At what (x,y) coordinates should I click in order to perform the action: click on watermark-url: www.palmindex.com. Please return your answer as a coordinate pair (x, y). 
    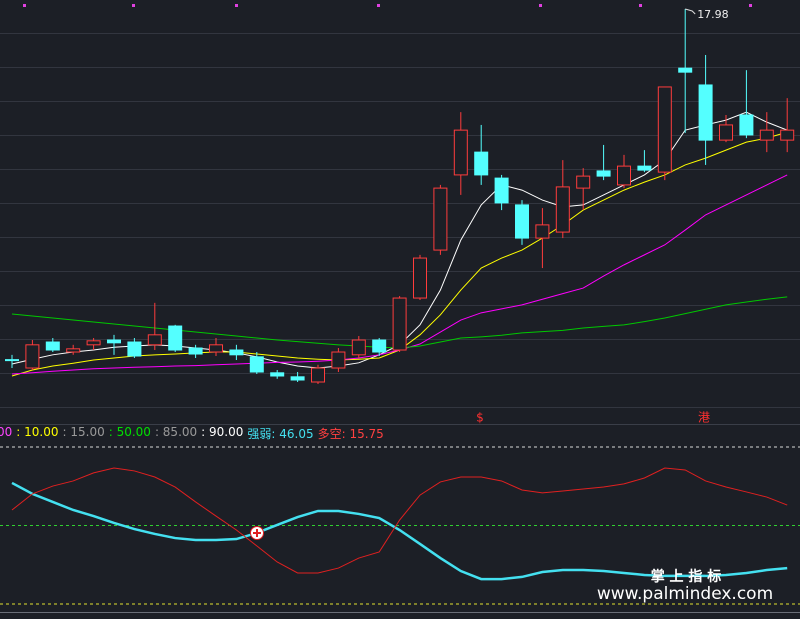
    Looking at the image, I should click on (685, 594).